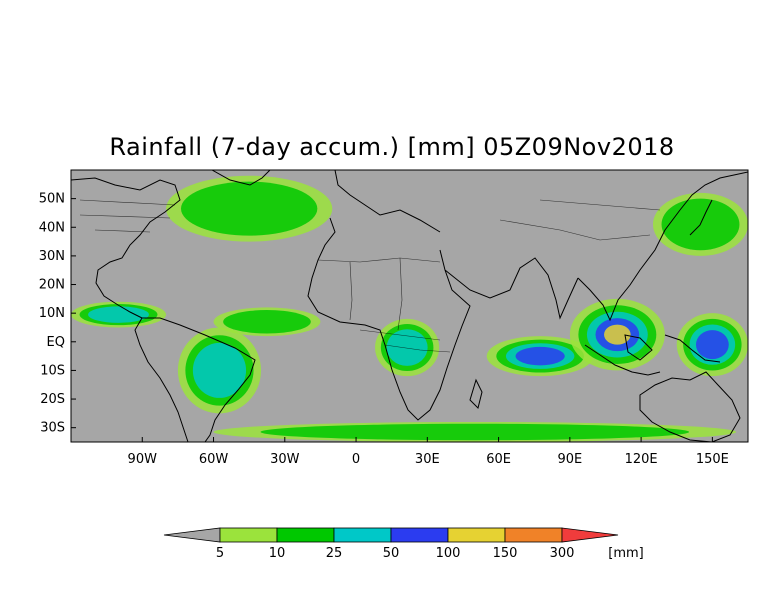 Image resolution: width=784 pixels, height=612 pixels. I want to click on lat-label: 50N, so click(52, 199).